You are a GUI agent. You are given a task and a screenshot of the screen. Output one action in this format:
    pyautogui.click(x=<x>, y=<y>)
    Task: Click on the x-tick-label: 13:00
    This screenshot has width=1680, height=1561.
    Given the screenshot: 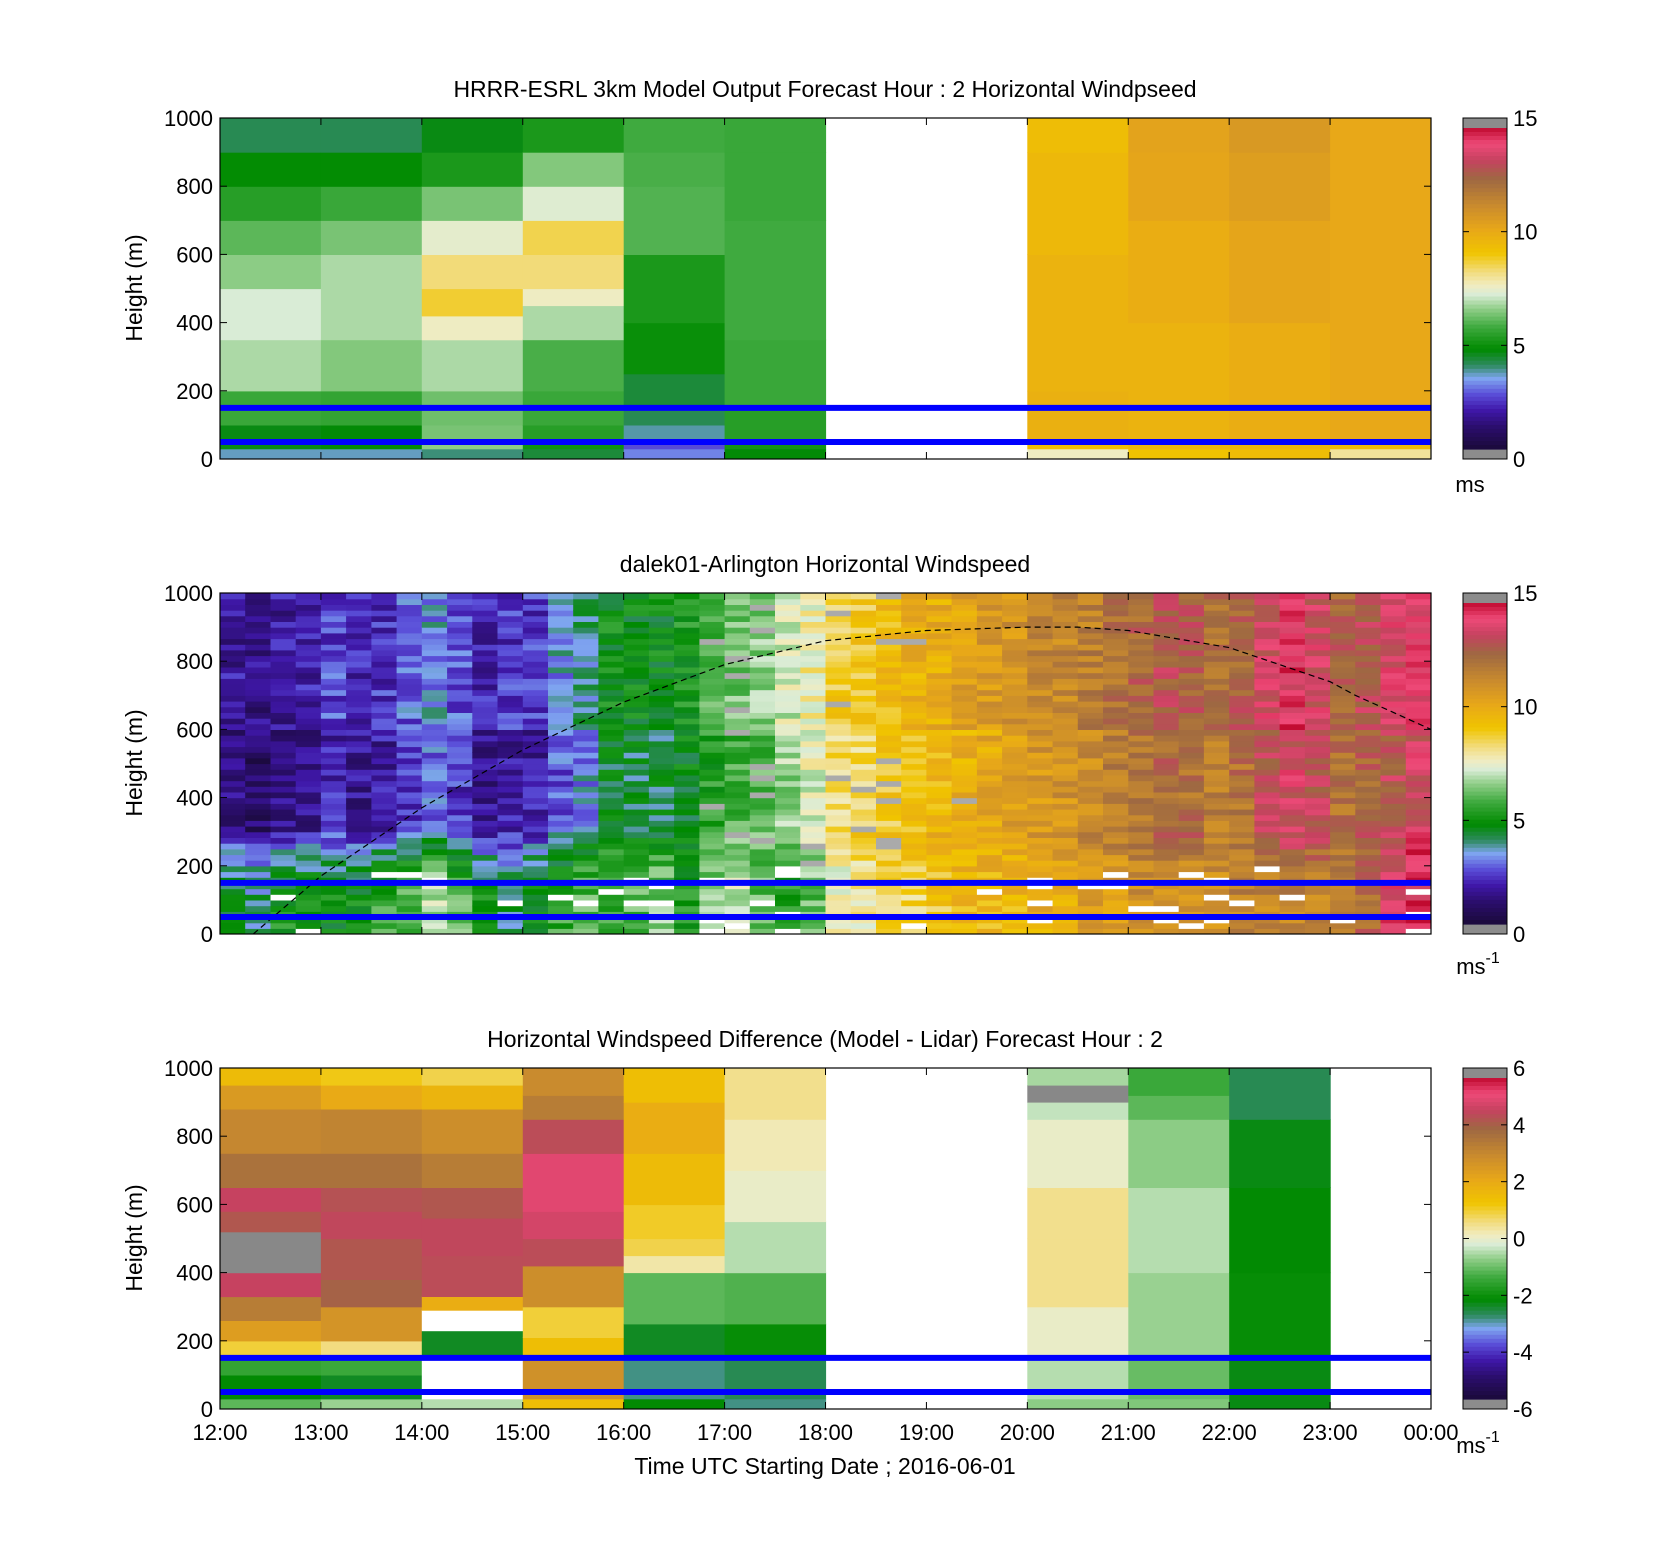 What is the action you would take?
    pyautogui.click(x=320, y=1432)
    